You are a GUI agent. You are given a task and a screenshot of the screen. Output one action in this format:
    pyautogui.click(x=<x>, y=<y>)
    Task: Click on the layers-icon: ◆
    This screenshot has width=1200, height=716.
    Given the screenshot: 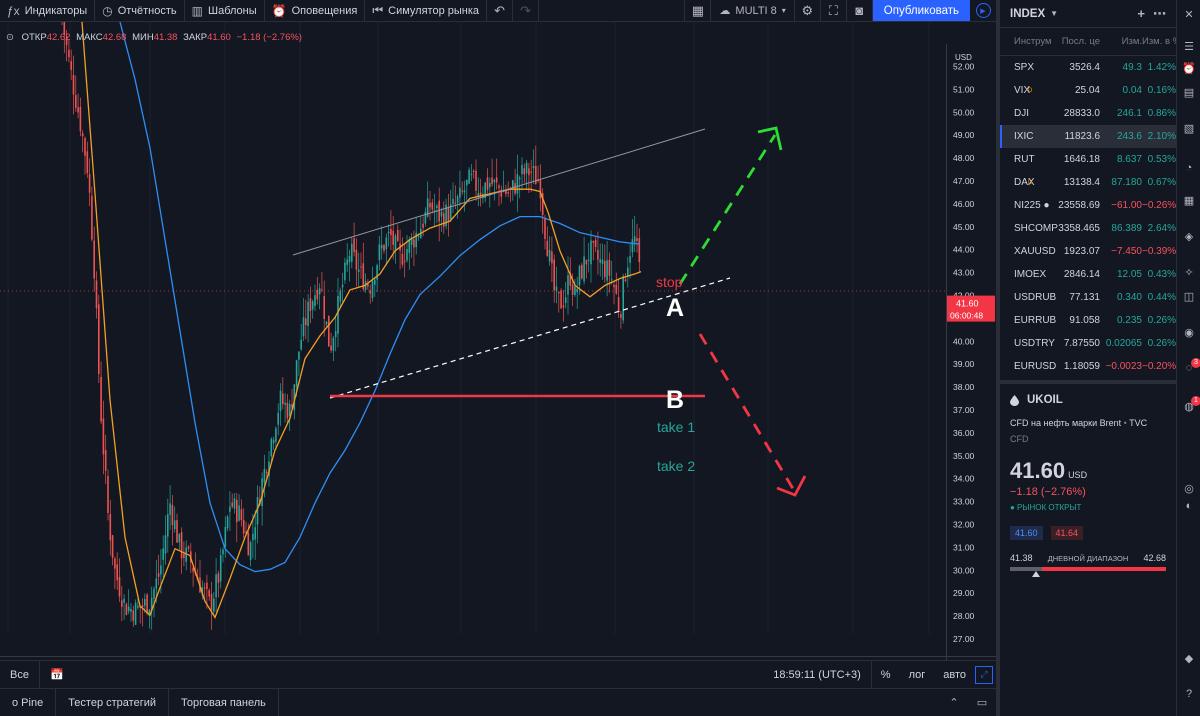 What is the action you would take?
    pyautogui.click(x=1189, y=659)
    